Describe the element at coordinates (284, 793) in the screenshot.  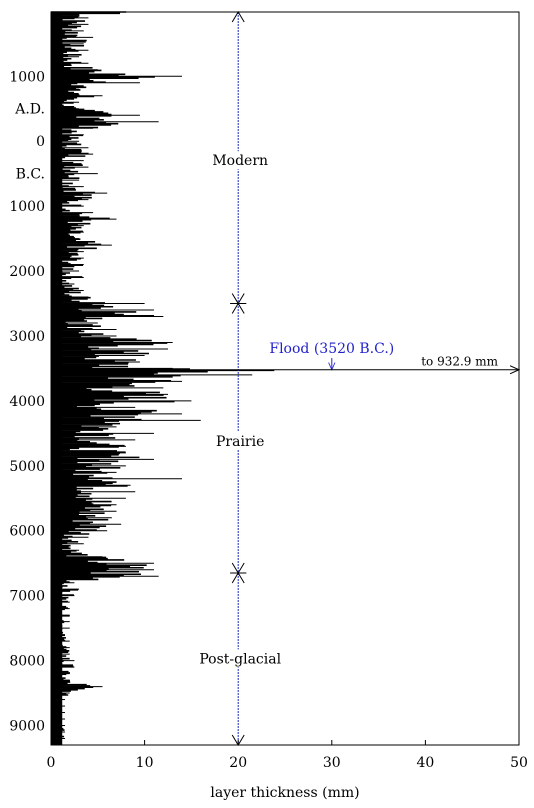
I see `x-axis-label: layer thickness (mm)` at that location.